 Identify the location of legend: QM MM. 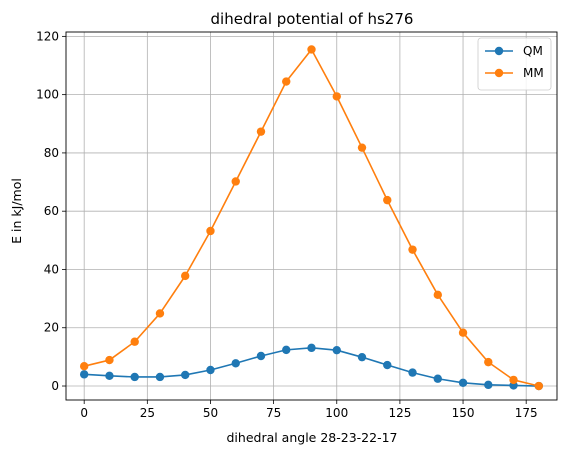
(514, 64).